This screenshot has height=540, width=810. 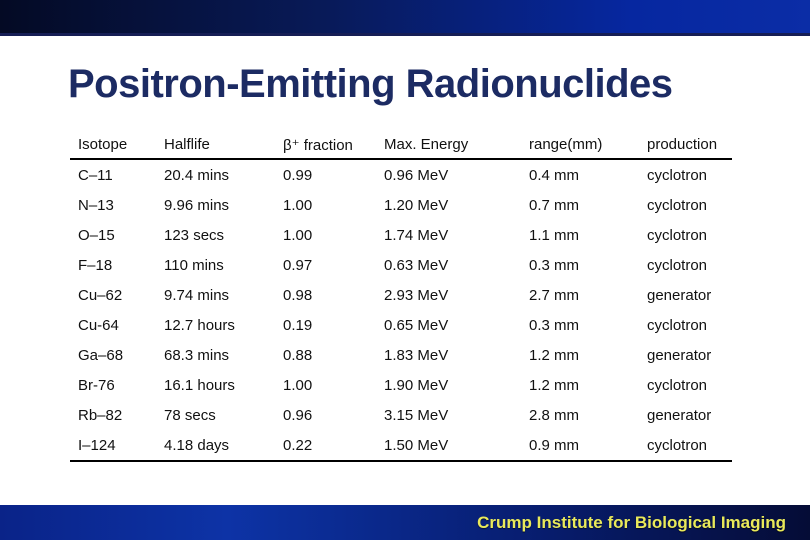 What do you see at coordinates (298, 415) in the screenshot?
I see `table-cell: 0.96` at bounding box center [298, 415].